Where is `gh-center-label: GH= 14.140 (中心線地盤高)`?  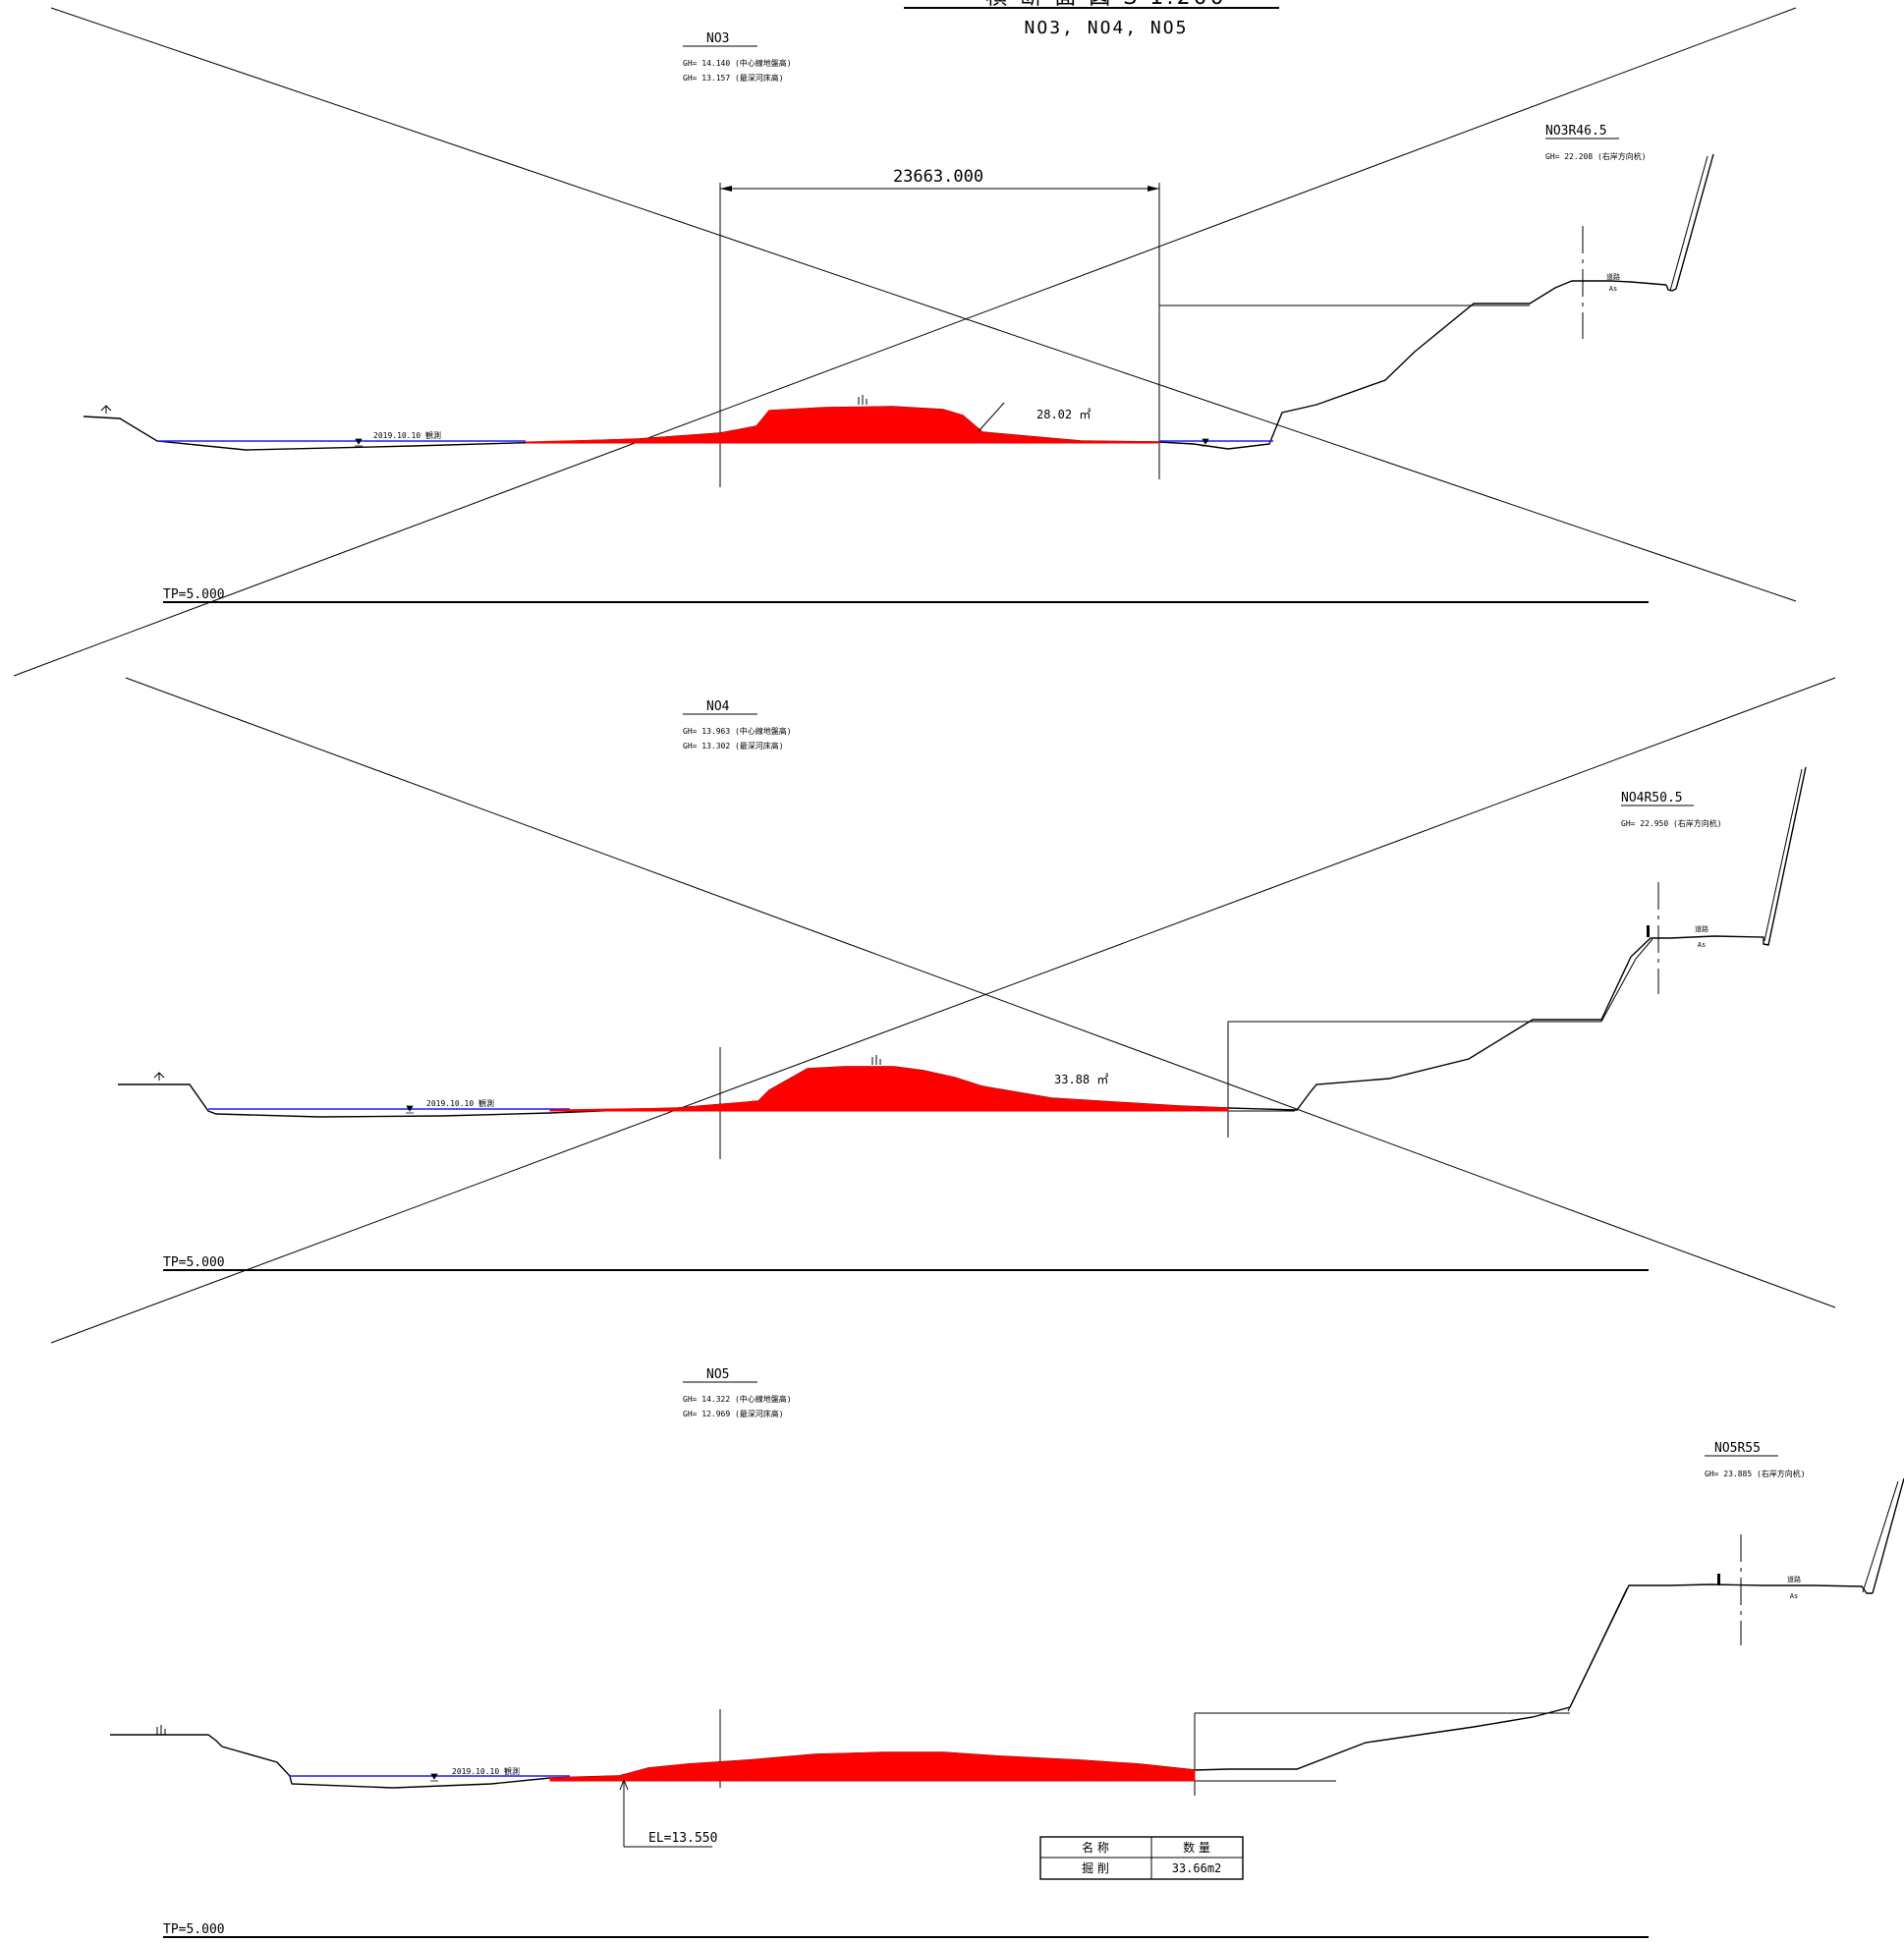 gh-center-label: GH= 14.140 (中心線地盤高) is located at coordinates (737, 63).